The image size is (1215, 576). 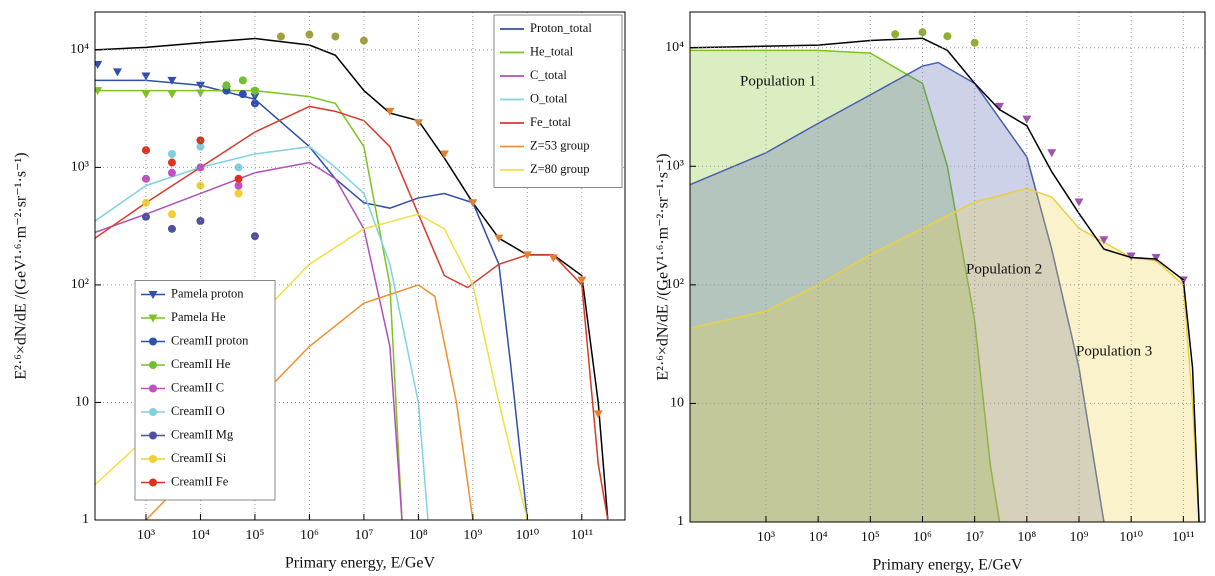 I want to click on legend-label: CreamII Si, so click(x=199, y=458).